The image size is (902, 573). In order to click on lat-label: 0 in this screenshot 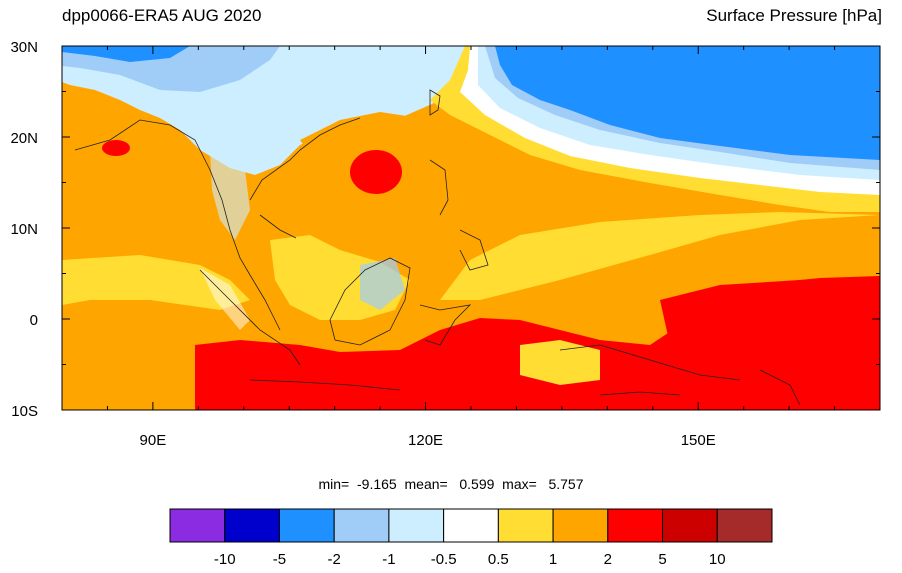, I will do `click(34, 320)`.